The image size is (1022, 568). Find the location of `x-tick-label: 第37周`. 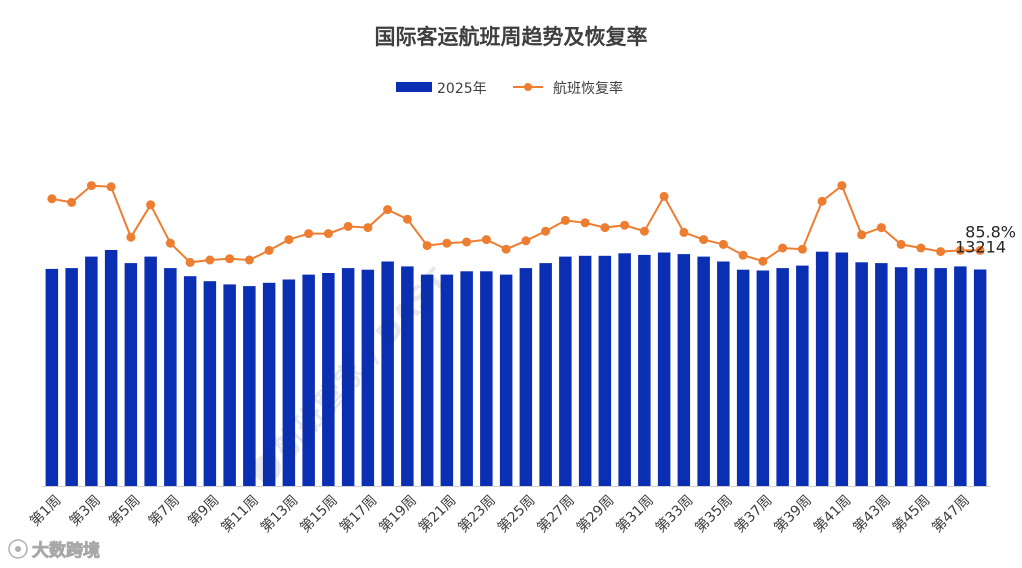

x-tick-label: 第37周 is located at coordinates (753, 514).